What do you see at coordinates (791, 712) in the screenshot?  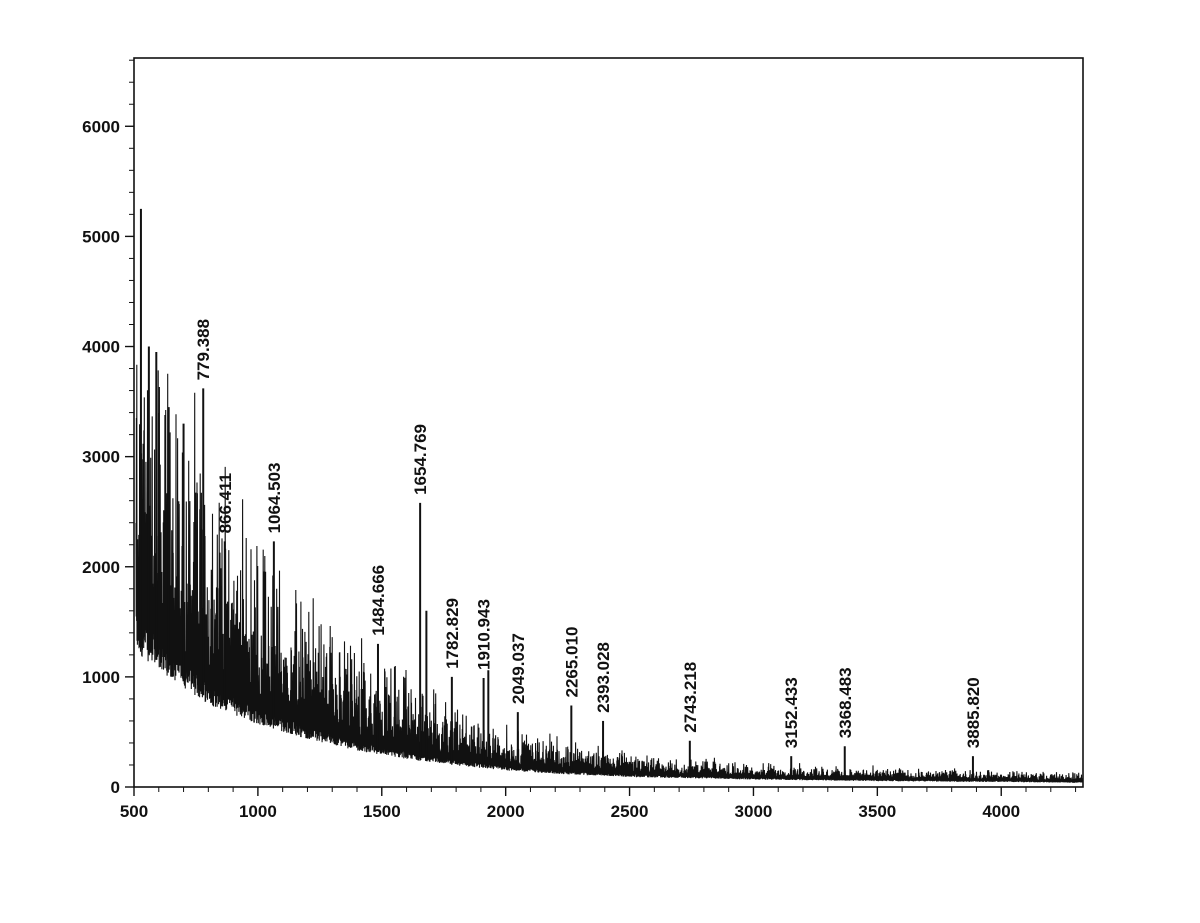 I see `peak-label: 3152.433` at bounding box center [791, 712].